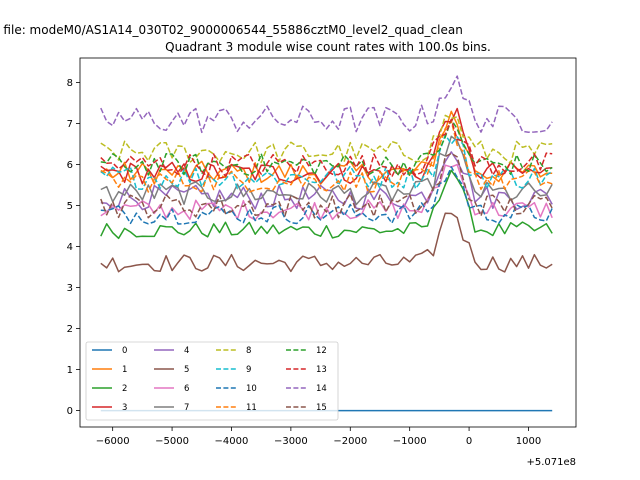 This screenshot has width=640, height=480. Describe the element at coordinates (248, 351) in the screenshot. I see `legend-label-8: 8` at that location.